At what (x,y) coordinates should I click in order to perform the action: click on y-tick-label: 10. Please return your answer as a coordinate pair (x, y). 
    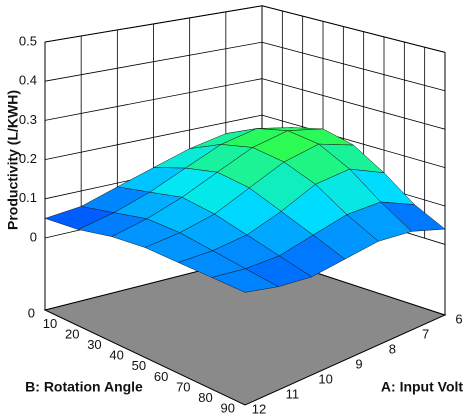
    Looking at the image, I should click on (50, 323).